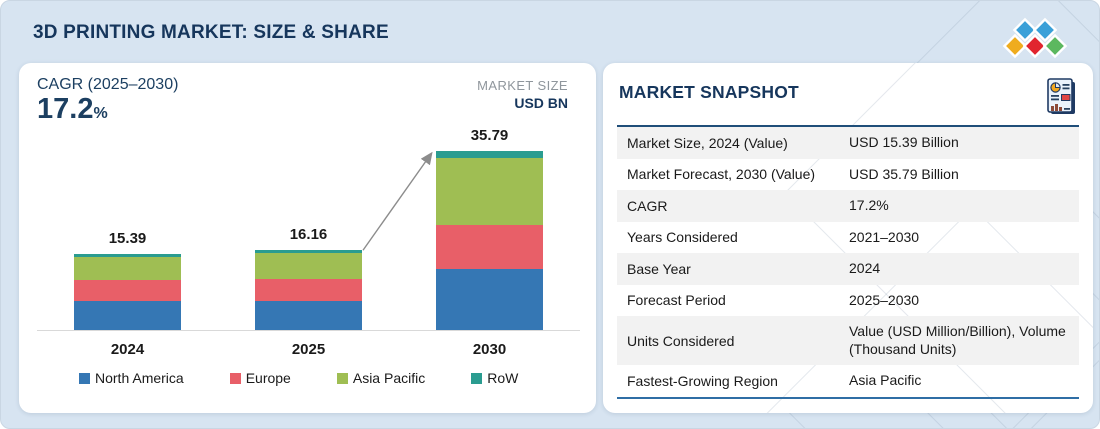  Describe the element at coordinates (308, 350) in the screenshot. I see `x-axis-tick-label: 2025` at that location.